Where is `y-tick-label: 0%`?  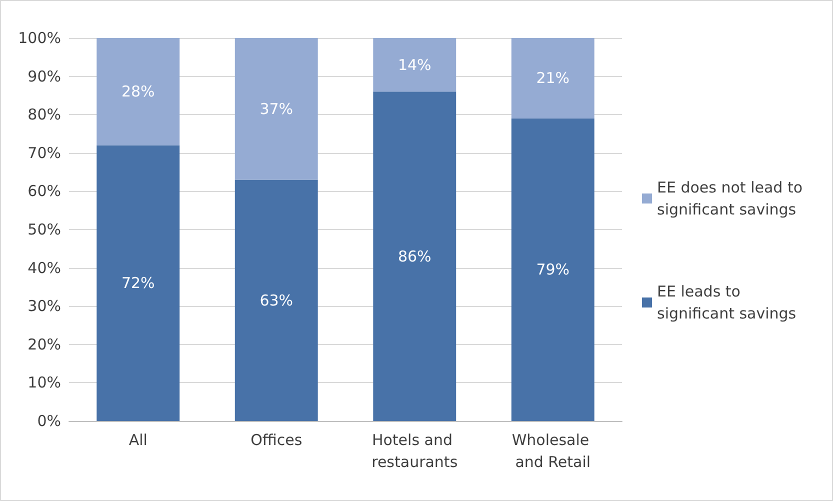
y-tick-label: 0% is located at coordinates (49, 421).